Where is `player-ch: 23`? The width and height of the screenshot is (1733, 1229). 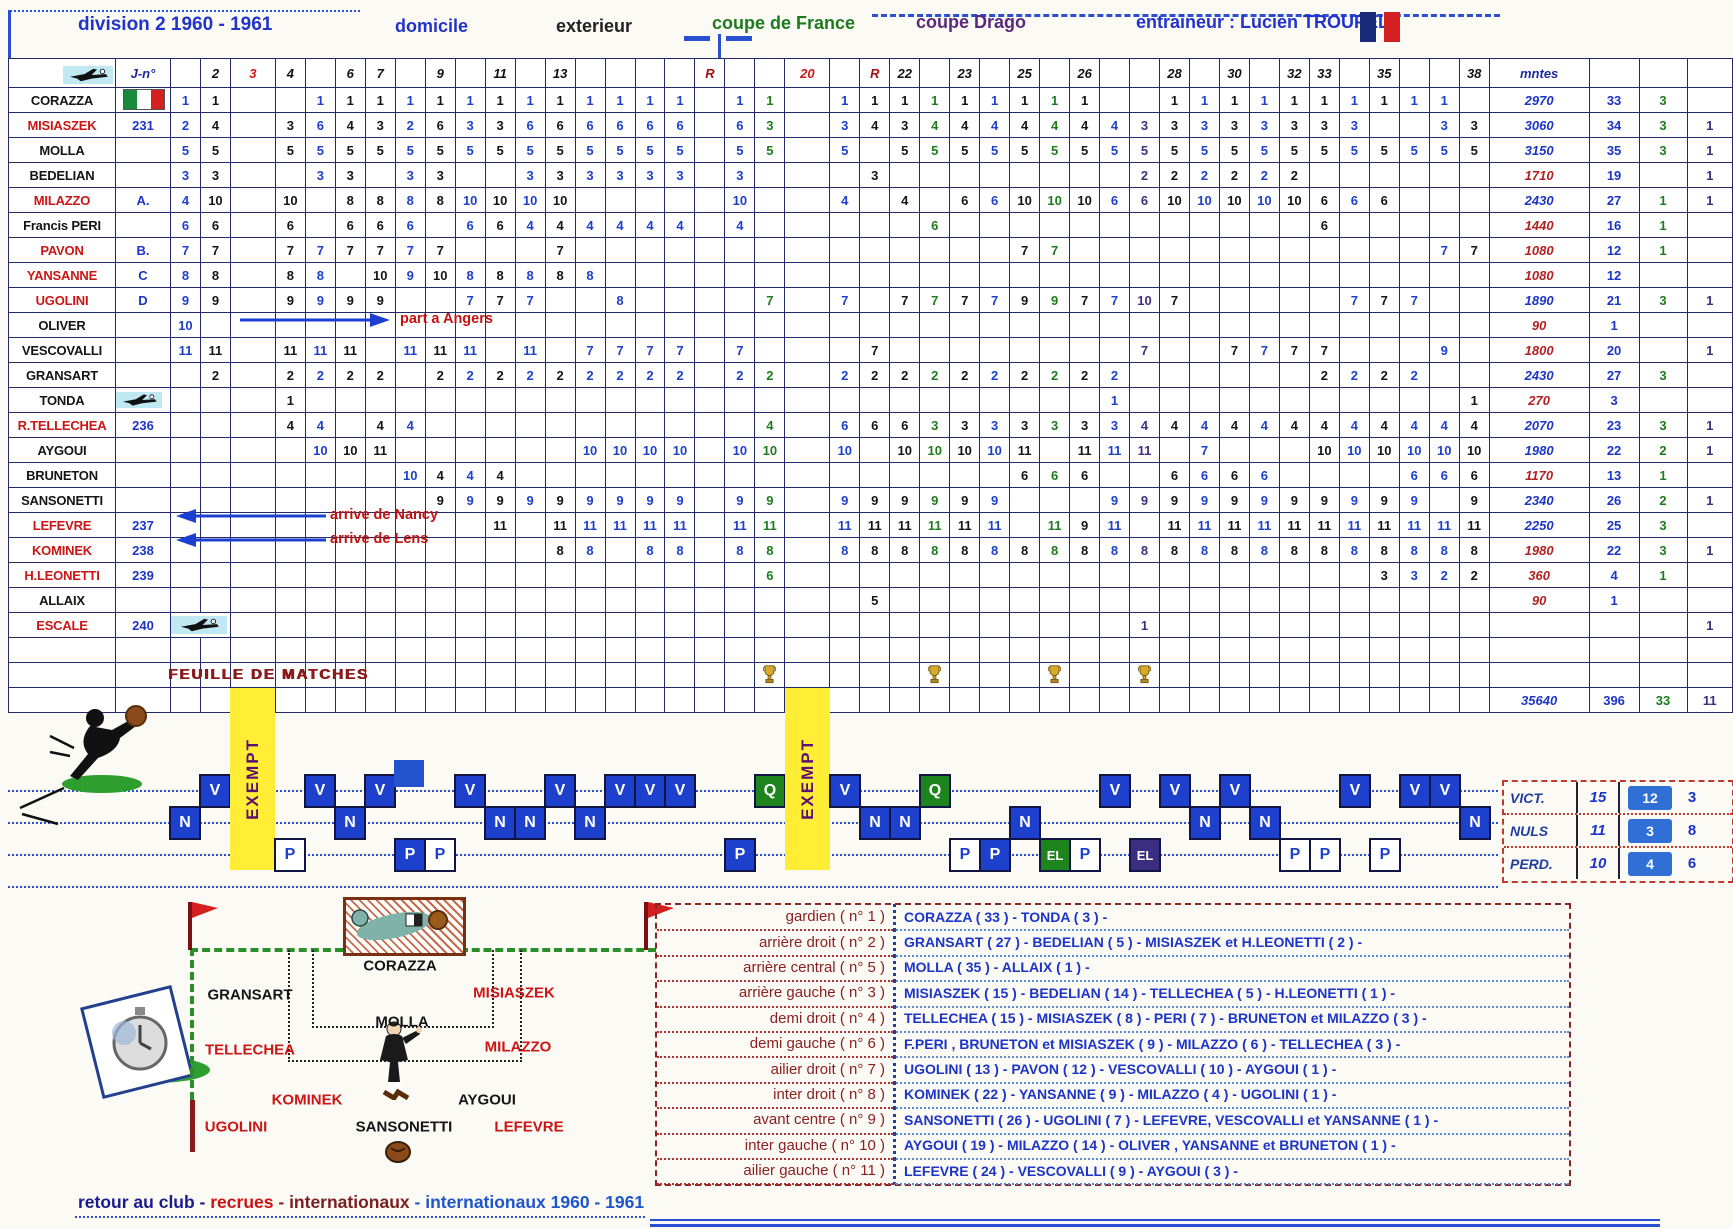
player-ch: 23 is located at coordinates (1614, 425).